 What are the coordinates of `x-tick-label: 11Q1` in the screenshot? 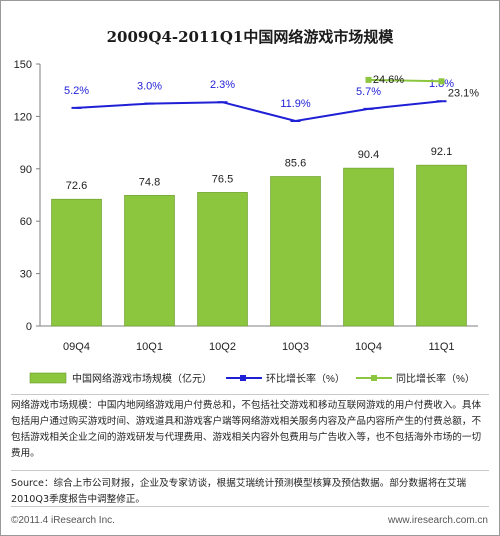 It's located at (441, 347).